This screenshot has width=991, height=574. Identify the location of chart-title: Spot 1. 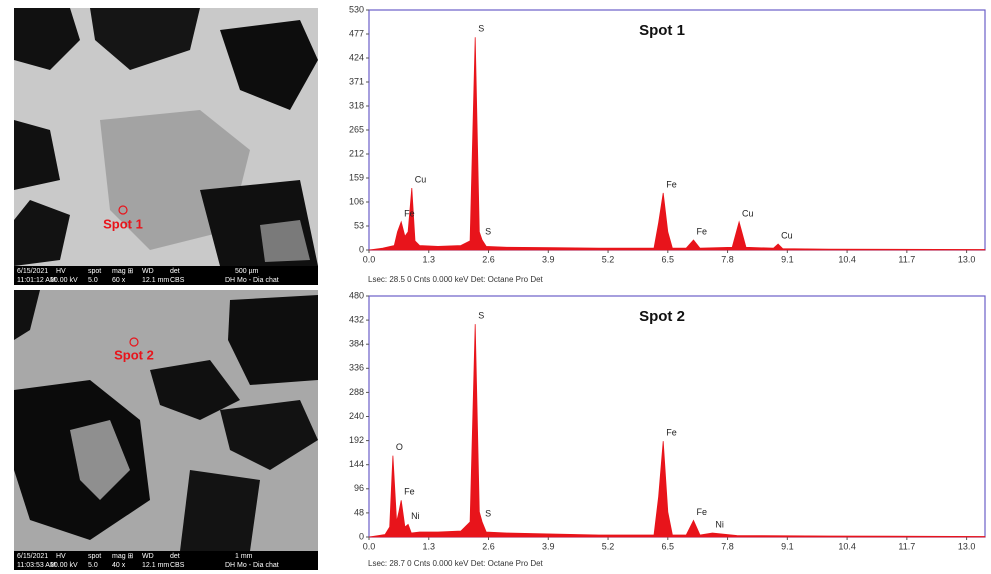
(662, 30).